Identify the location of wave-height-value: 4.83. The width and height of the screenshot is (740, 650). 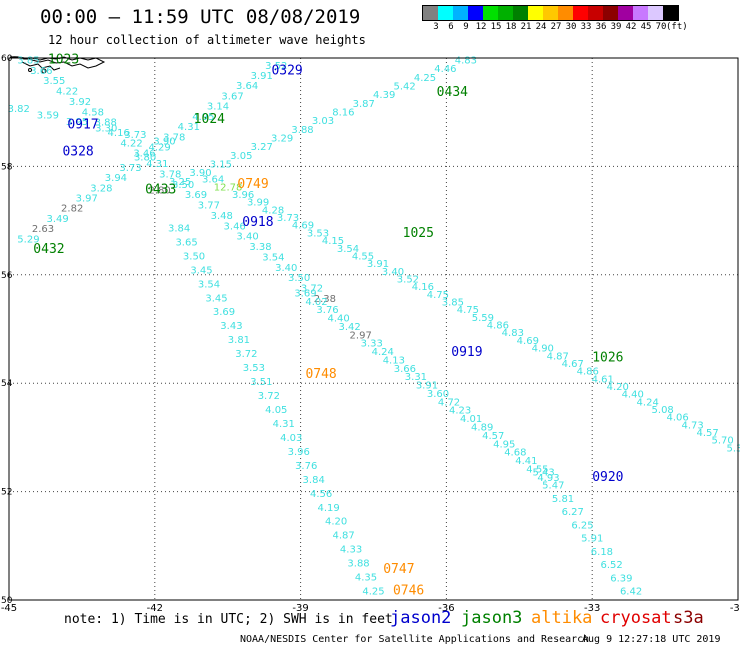
(513, 333).